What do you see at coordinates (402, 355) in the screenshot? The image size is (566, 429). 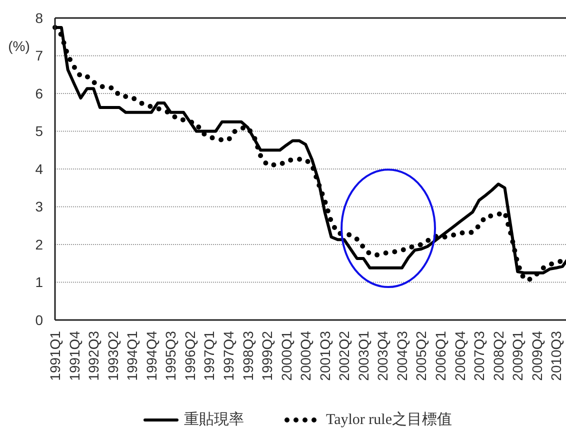 I see `x-tick-label: 2004Q3` at bounding box center [402, 355].